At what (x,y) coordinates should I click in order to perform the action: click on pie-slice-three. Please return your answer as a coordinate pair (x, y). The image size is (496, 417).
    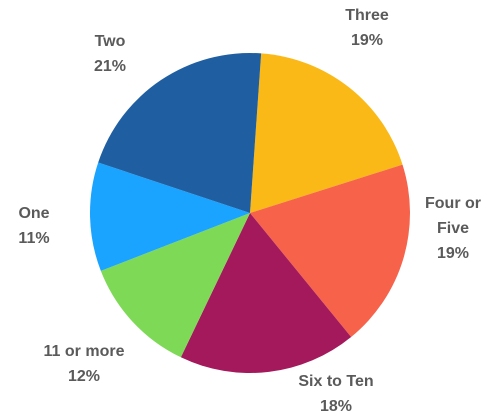
    Looking at the image, I should click on (326, 133).